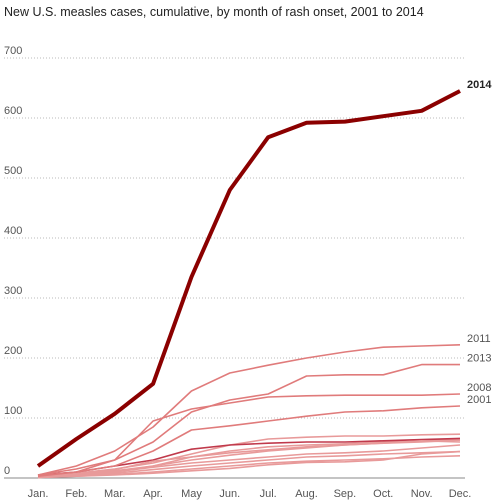 The image size is (500, 503). Describe the element at coordinates (345, 494) in the screenshot. I see `x-tick-label: Sep.` at that location.